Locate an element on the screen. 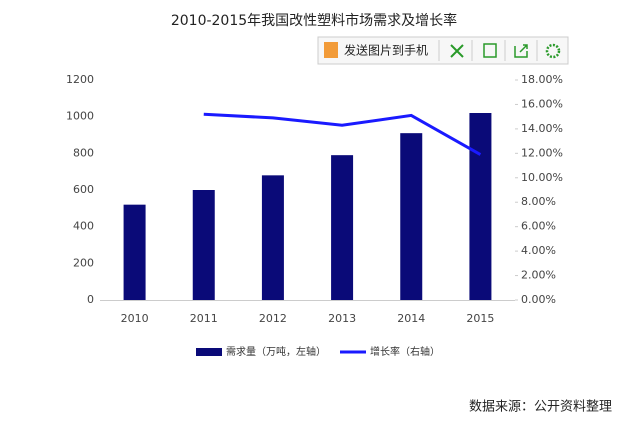 Image resolution: width=629 pixels, height=422 pixels. y2-tick-label: 16.00% is located at coordinates (542, 103).